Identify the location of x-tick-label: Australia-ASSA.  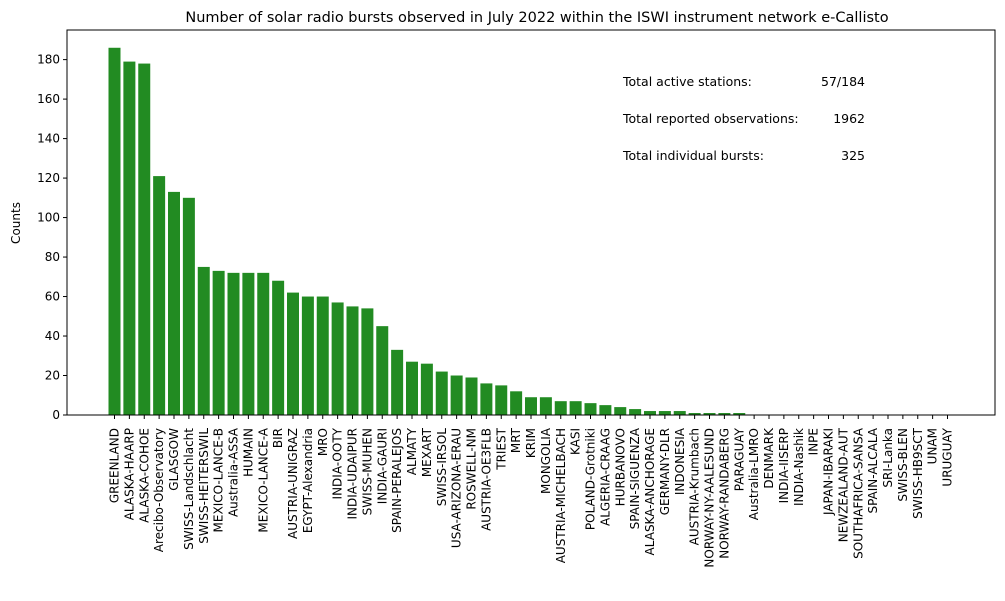
(234, 472).